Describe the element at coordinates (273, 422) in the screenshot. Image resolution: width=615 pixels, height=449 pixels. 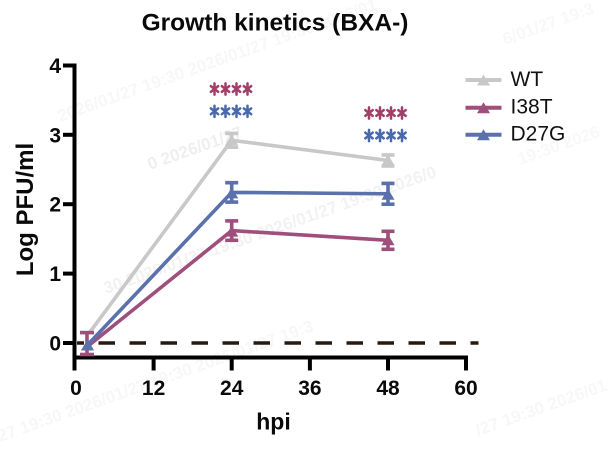
I see `svg-text: hpi` at that location.